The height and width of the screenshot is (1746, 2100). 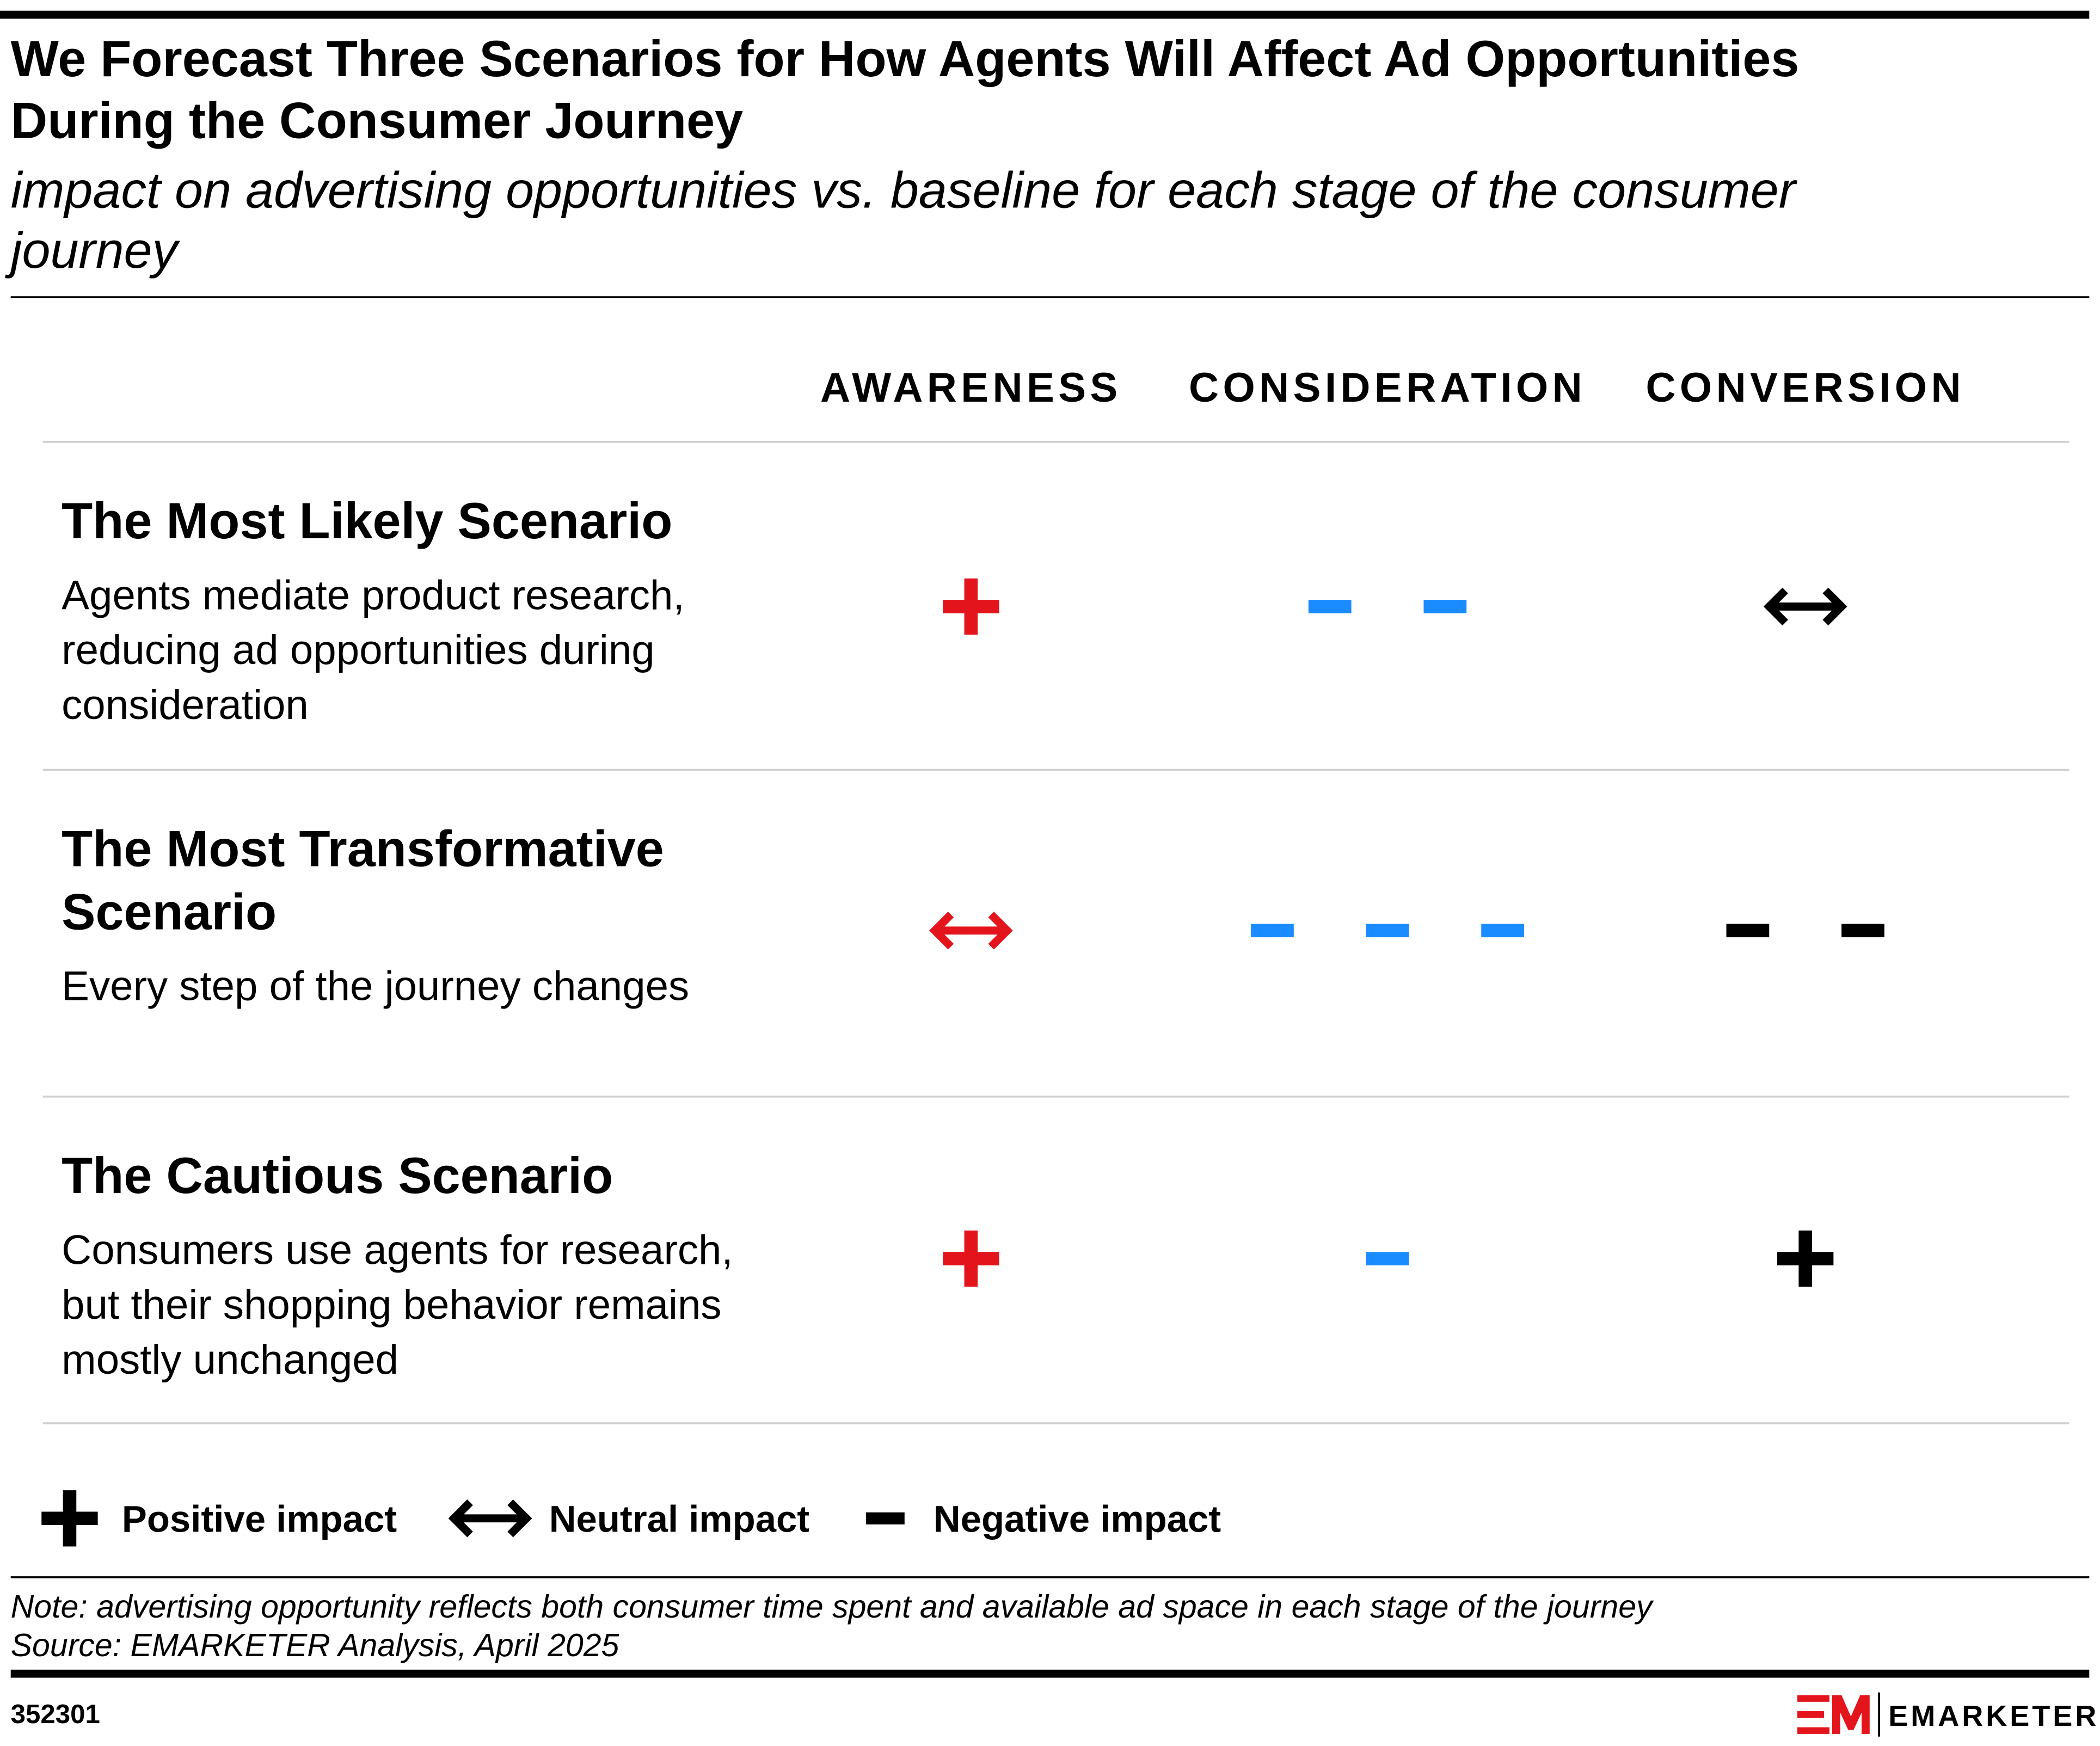 I want to click on legend-label: Positive impact, so click(x=259, y=1519).